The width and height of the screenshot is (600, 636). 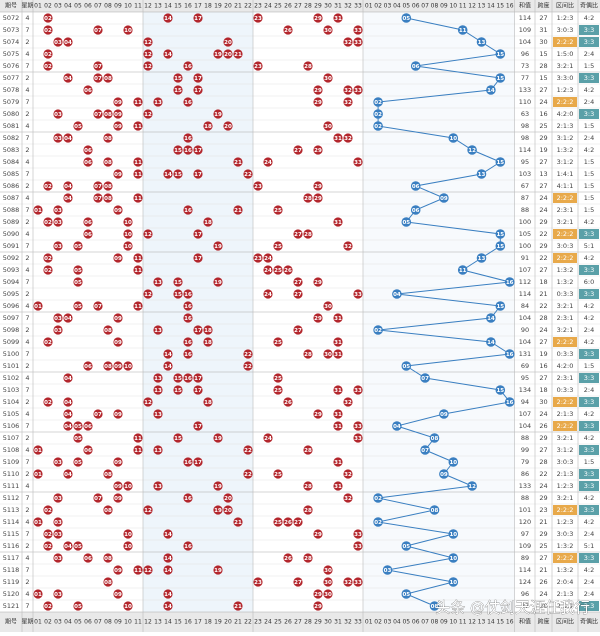 I want to click on weekday: 2, so click(x=27, y=42).